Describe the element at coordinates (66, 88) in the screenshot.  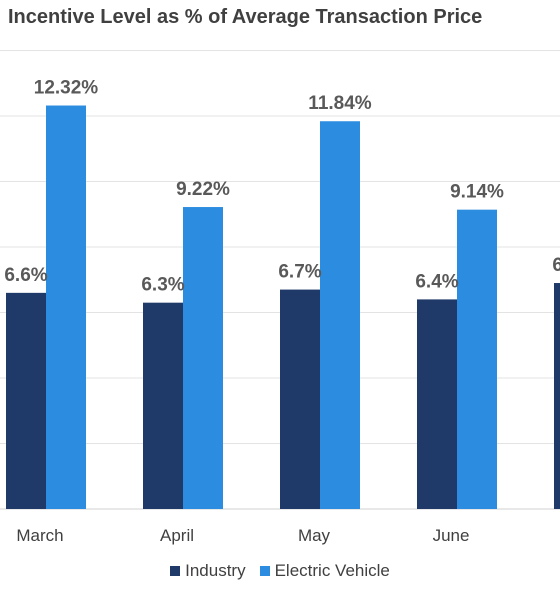
I see `data-label: 12.32%` at that location.